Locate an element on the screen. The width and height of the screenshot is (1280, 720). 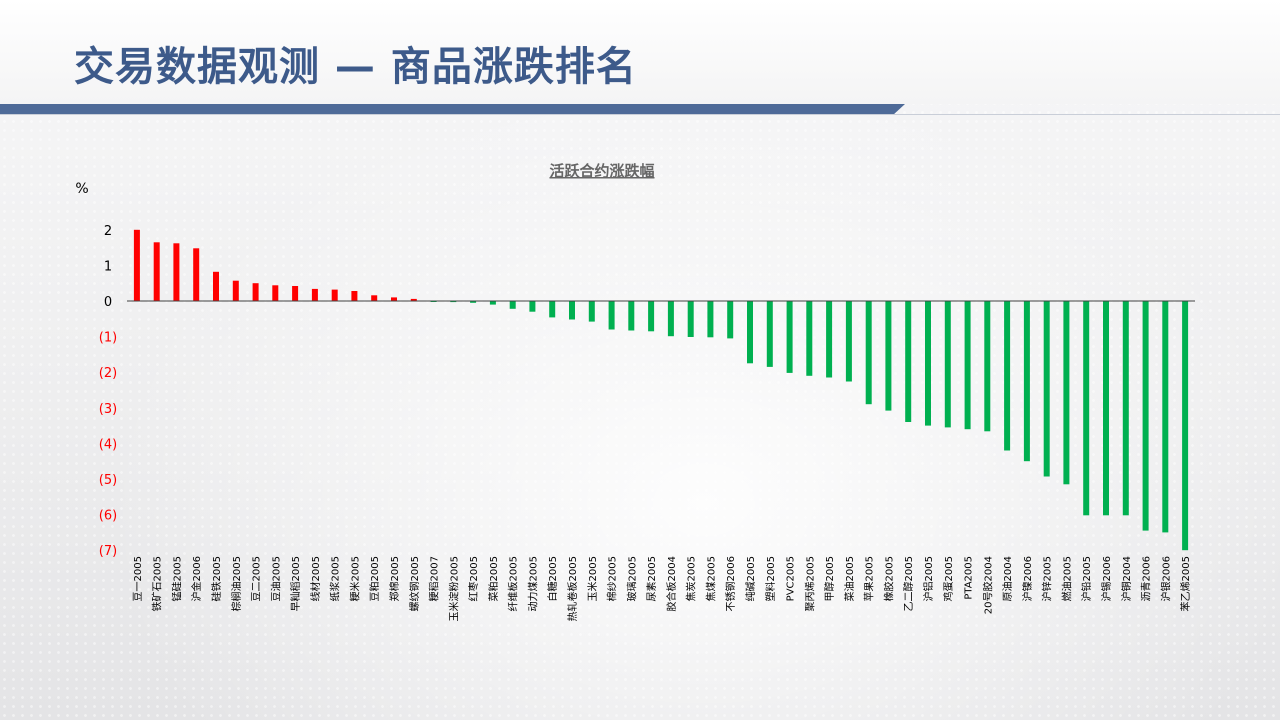
y-tick-label: (3) is located at coordinates (108, 409).